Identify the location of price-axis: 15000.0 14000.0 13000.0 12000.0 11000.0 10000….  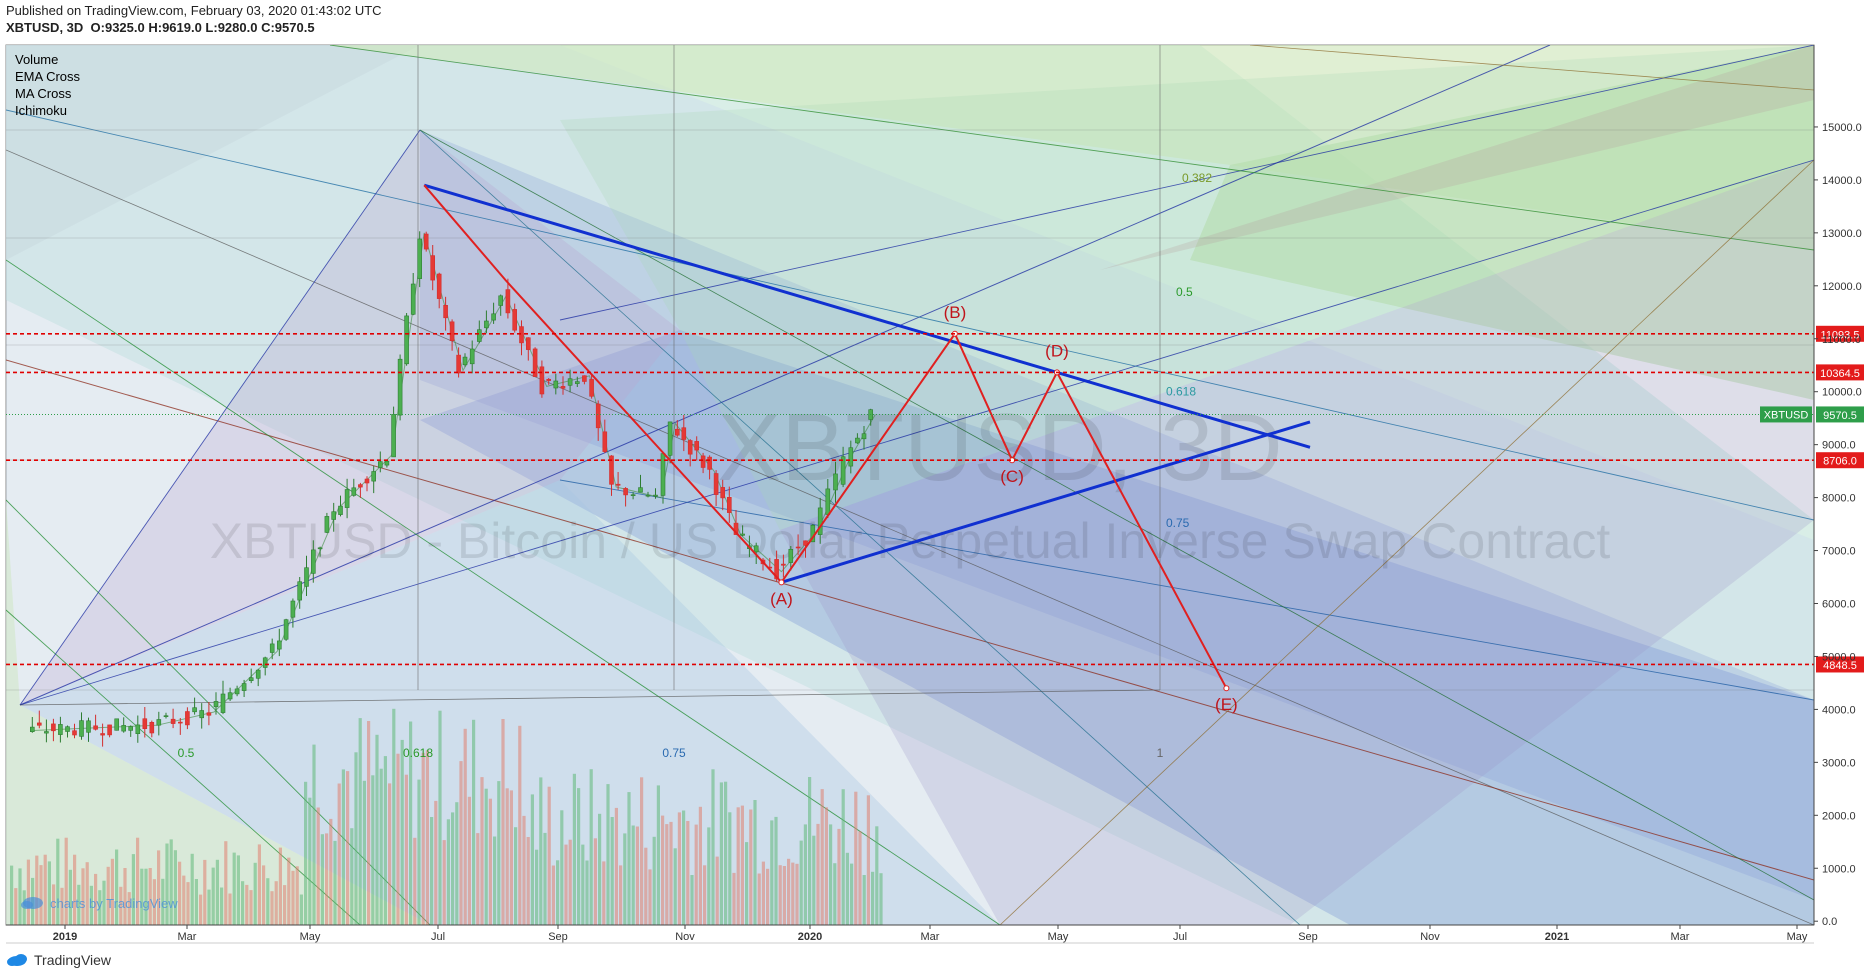
(1837, 486).